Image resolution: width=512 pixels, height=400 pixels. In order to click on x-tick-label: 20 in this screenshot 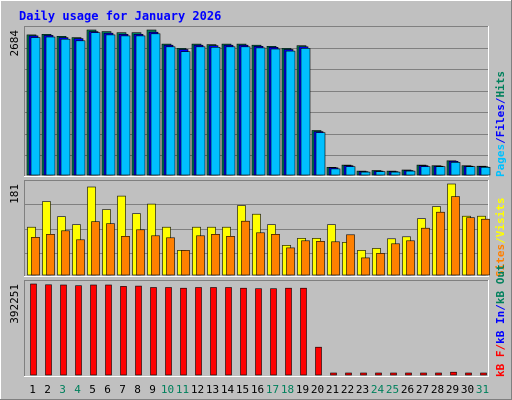, I will do `click(317, 389)`.